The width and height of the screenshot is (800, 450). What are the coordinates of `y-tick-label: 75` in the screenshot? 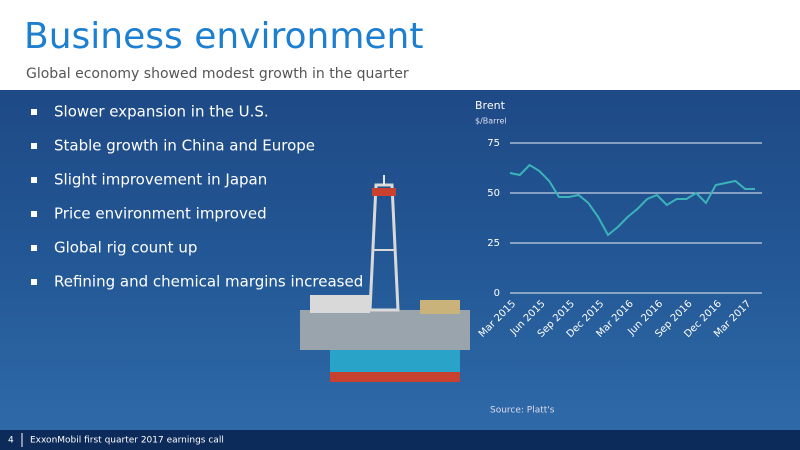 It's located at (493, 143).